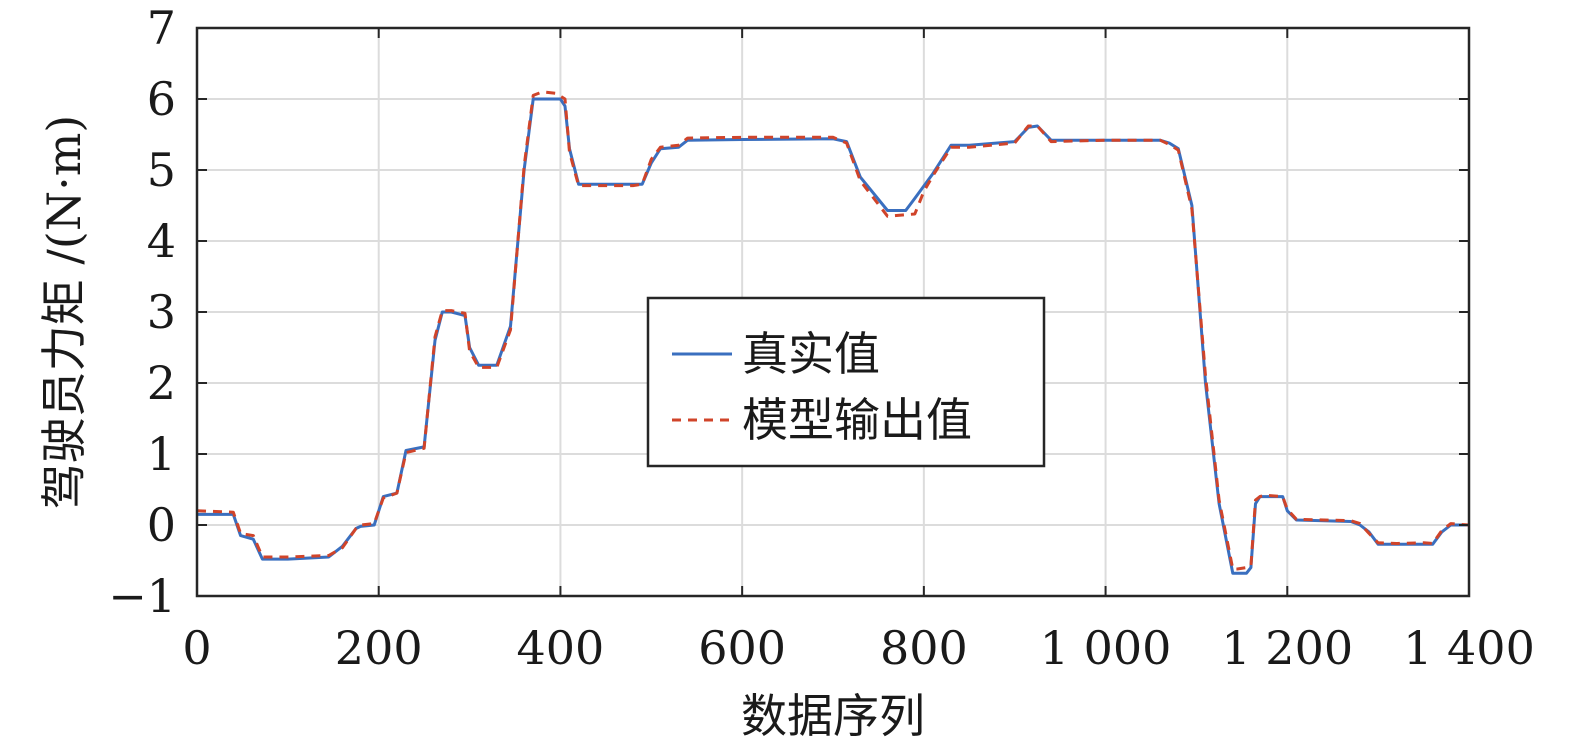 The image size is (1575, 753). Describe the element at coordinates (379, 648) in the screenshot. I see `x-tick-label: 200` at that location.